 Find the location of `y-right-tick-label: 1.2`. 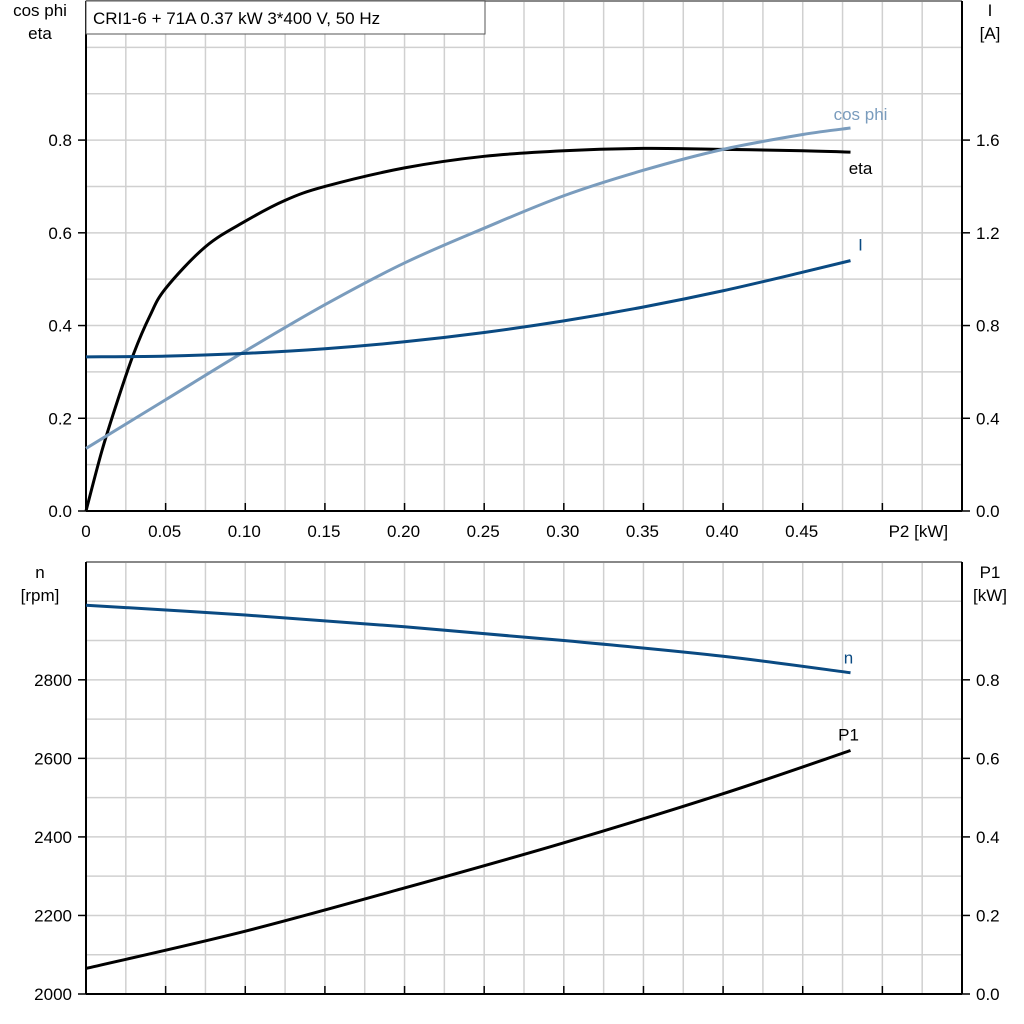

y-right-tick-label: 1.2 is located at coordinates (988, 233).